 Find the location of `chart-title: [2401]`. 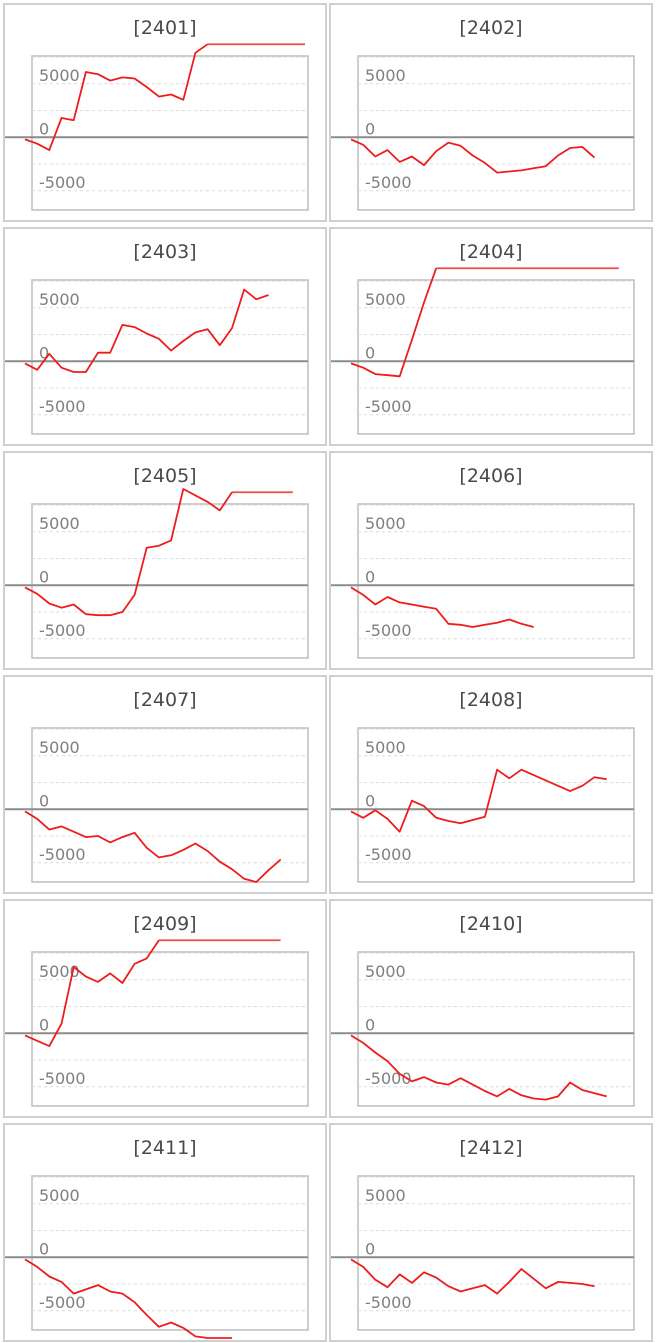

chart-title: [2401] is located at coordinates (165, 28).